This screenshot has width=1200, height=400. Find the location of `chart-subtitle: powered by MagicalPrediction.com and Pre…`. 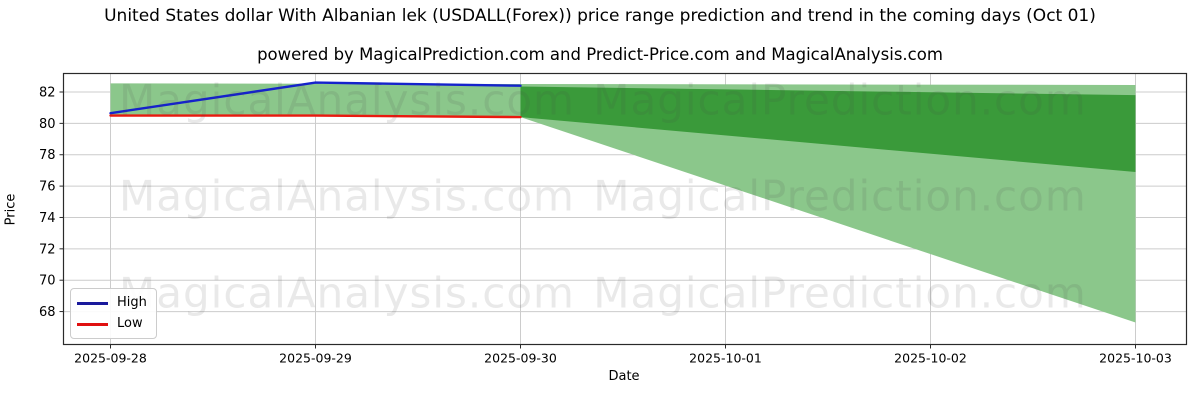

chart-subtitle: powered by MagicalPrediction.com and Pre… is located at coordinates (600, 54).